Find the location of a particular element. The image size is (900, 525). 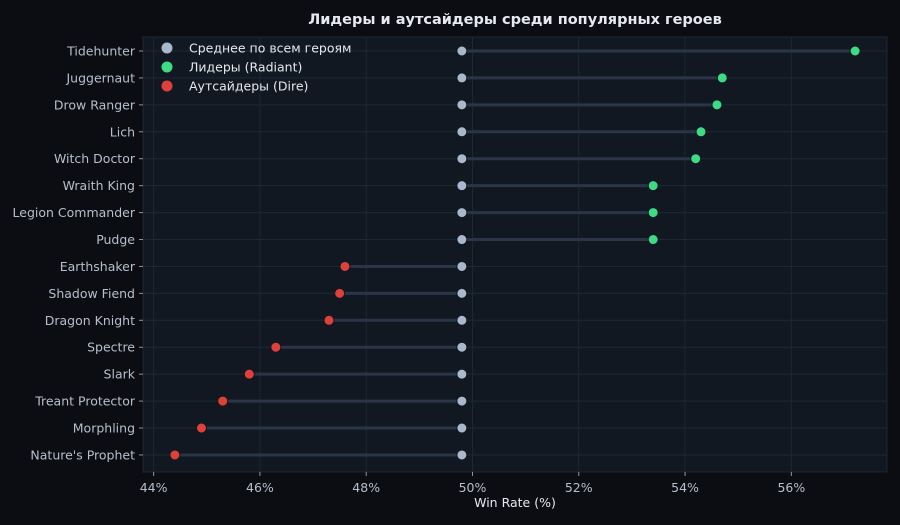

legend-marker-average is located at coordinates (167, 48).